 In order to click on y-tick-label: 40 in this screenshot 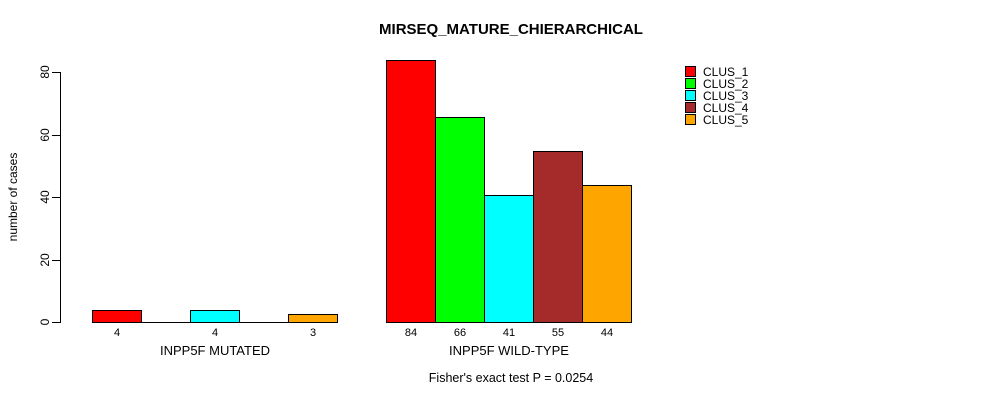, I will do `click(45, 197)`.